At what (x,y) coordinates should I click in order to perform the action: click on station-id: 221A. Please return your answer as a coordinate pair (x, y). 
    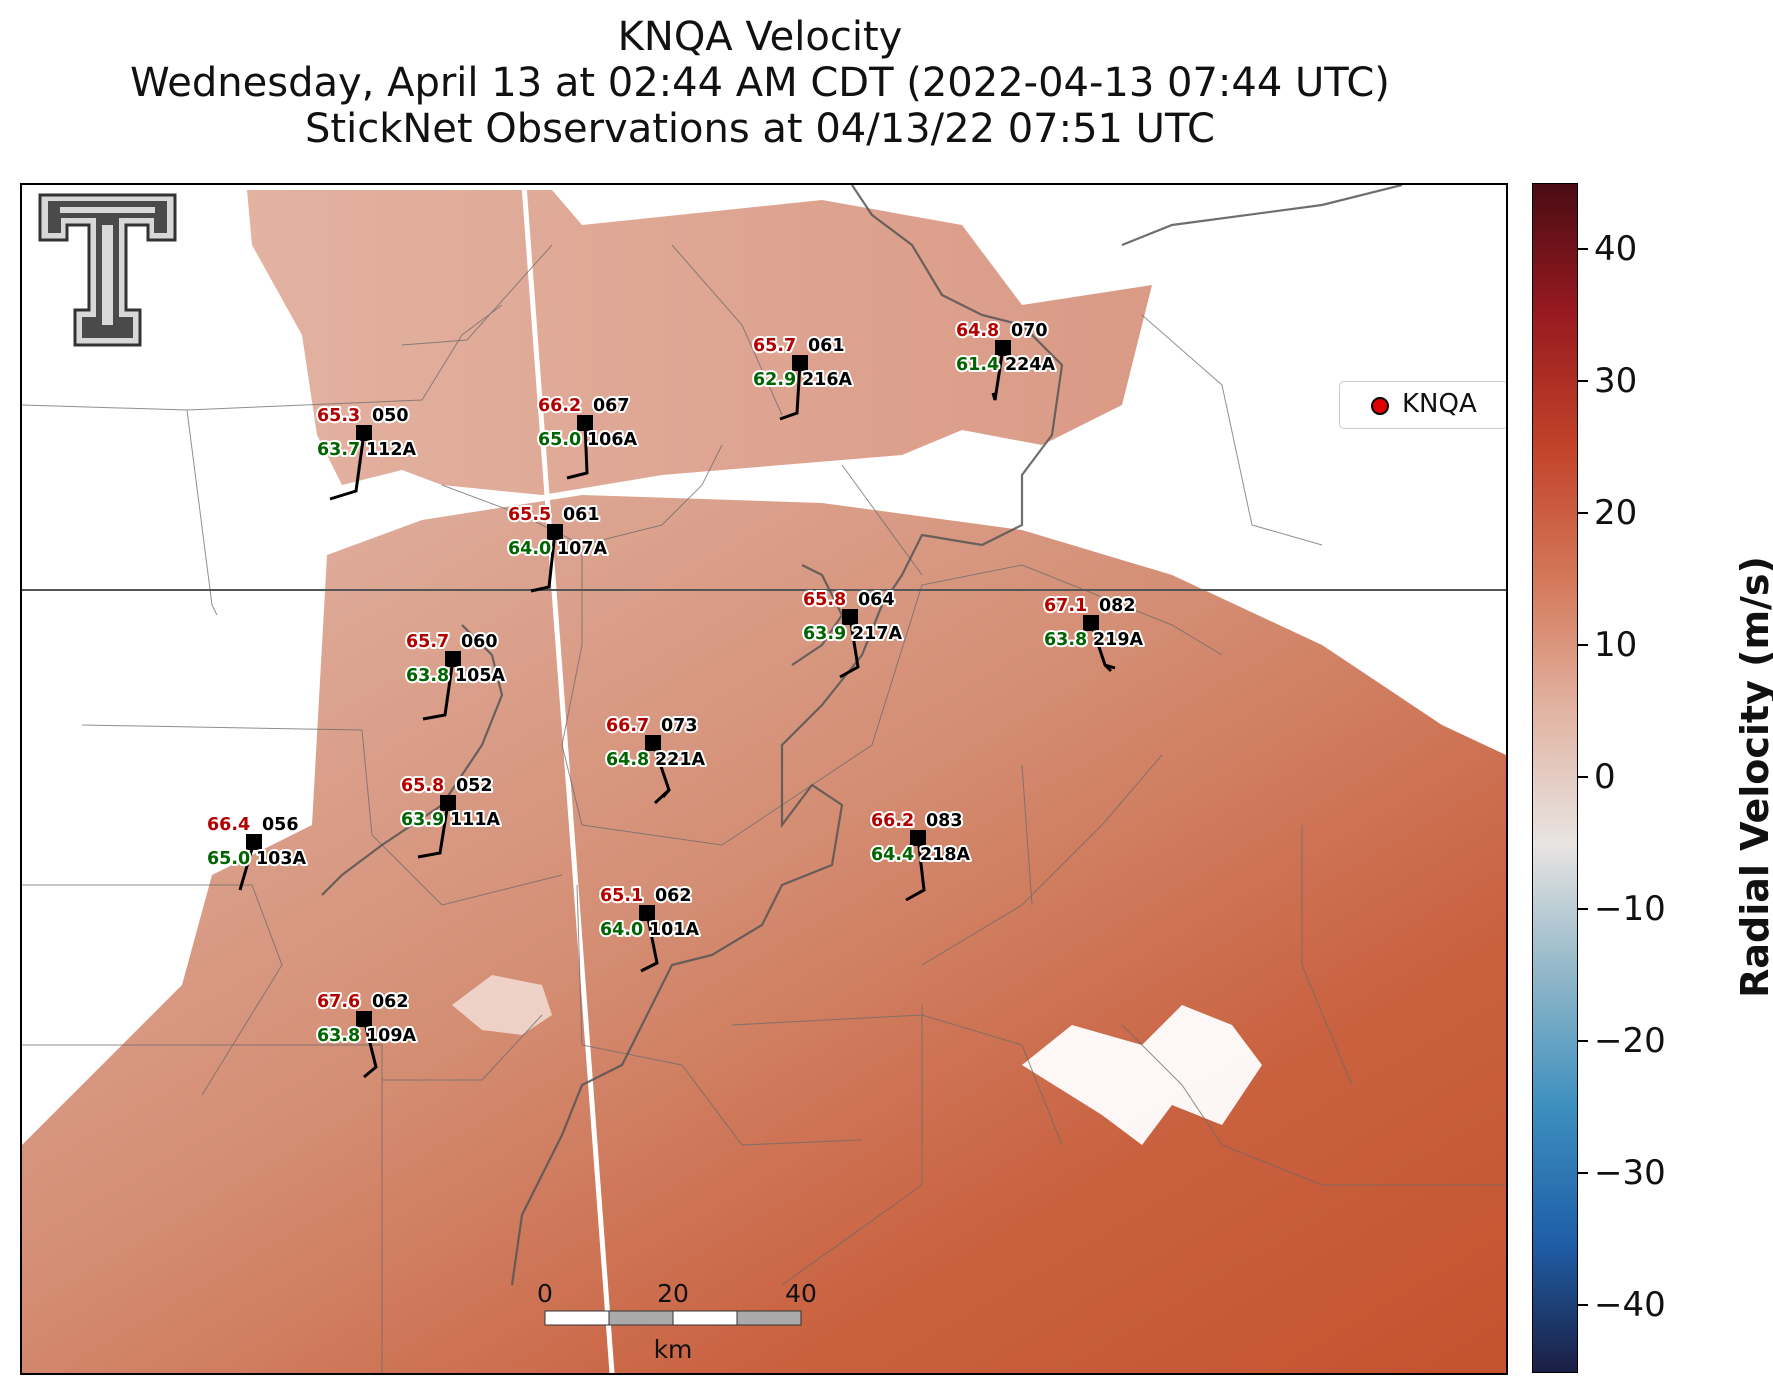
    Looking at the image, I should click on (680, 760).